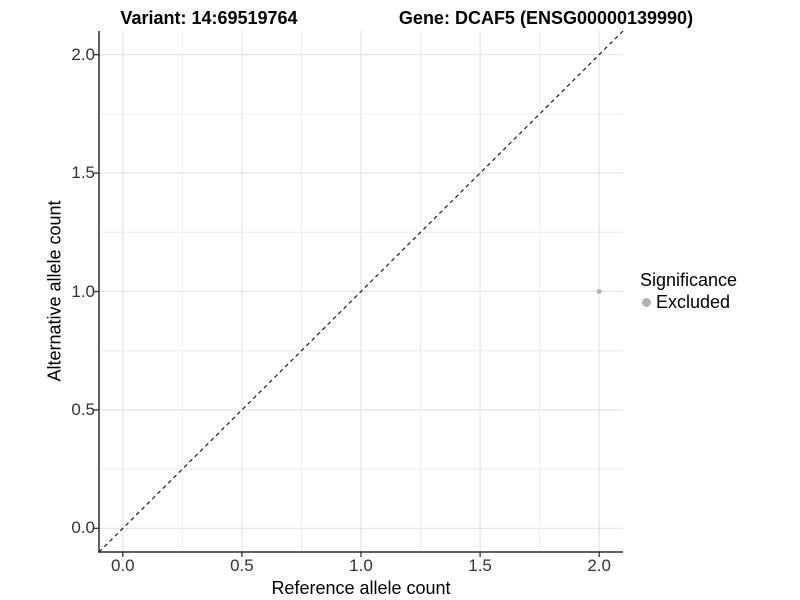 The image size is (800, 600). What do you see at coordinates (83, 528) in the screenshot?
I see `y-tick-label: 0.0` at bounding box center [83, 528].